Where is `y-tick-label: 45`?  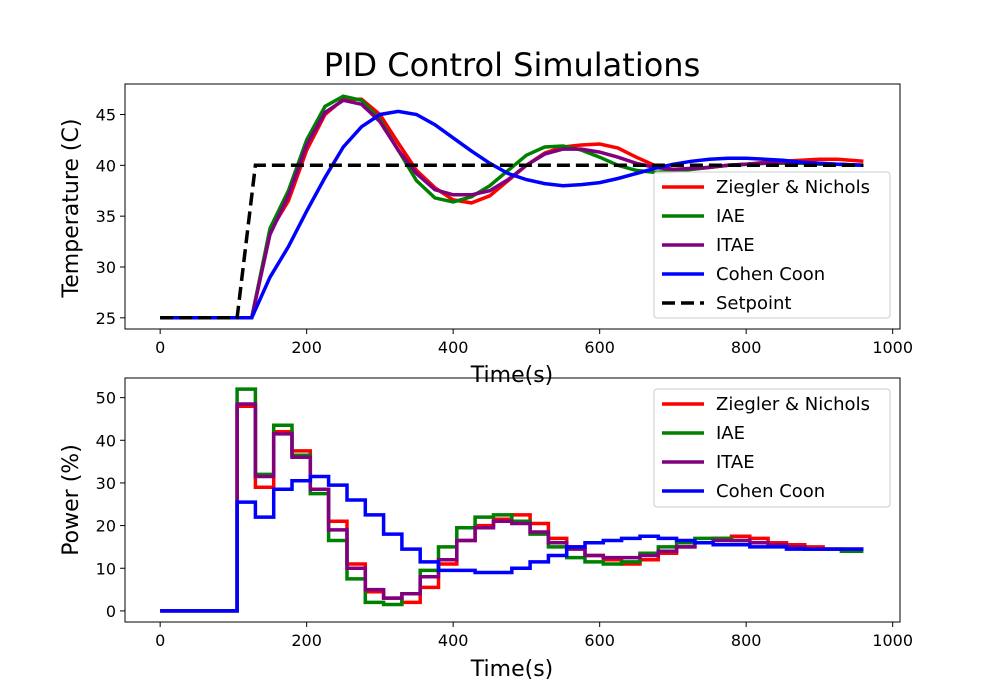 y-tick-label: 45 is located at coordinates (106, 114).